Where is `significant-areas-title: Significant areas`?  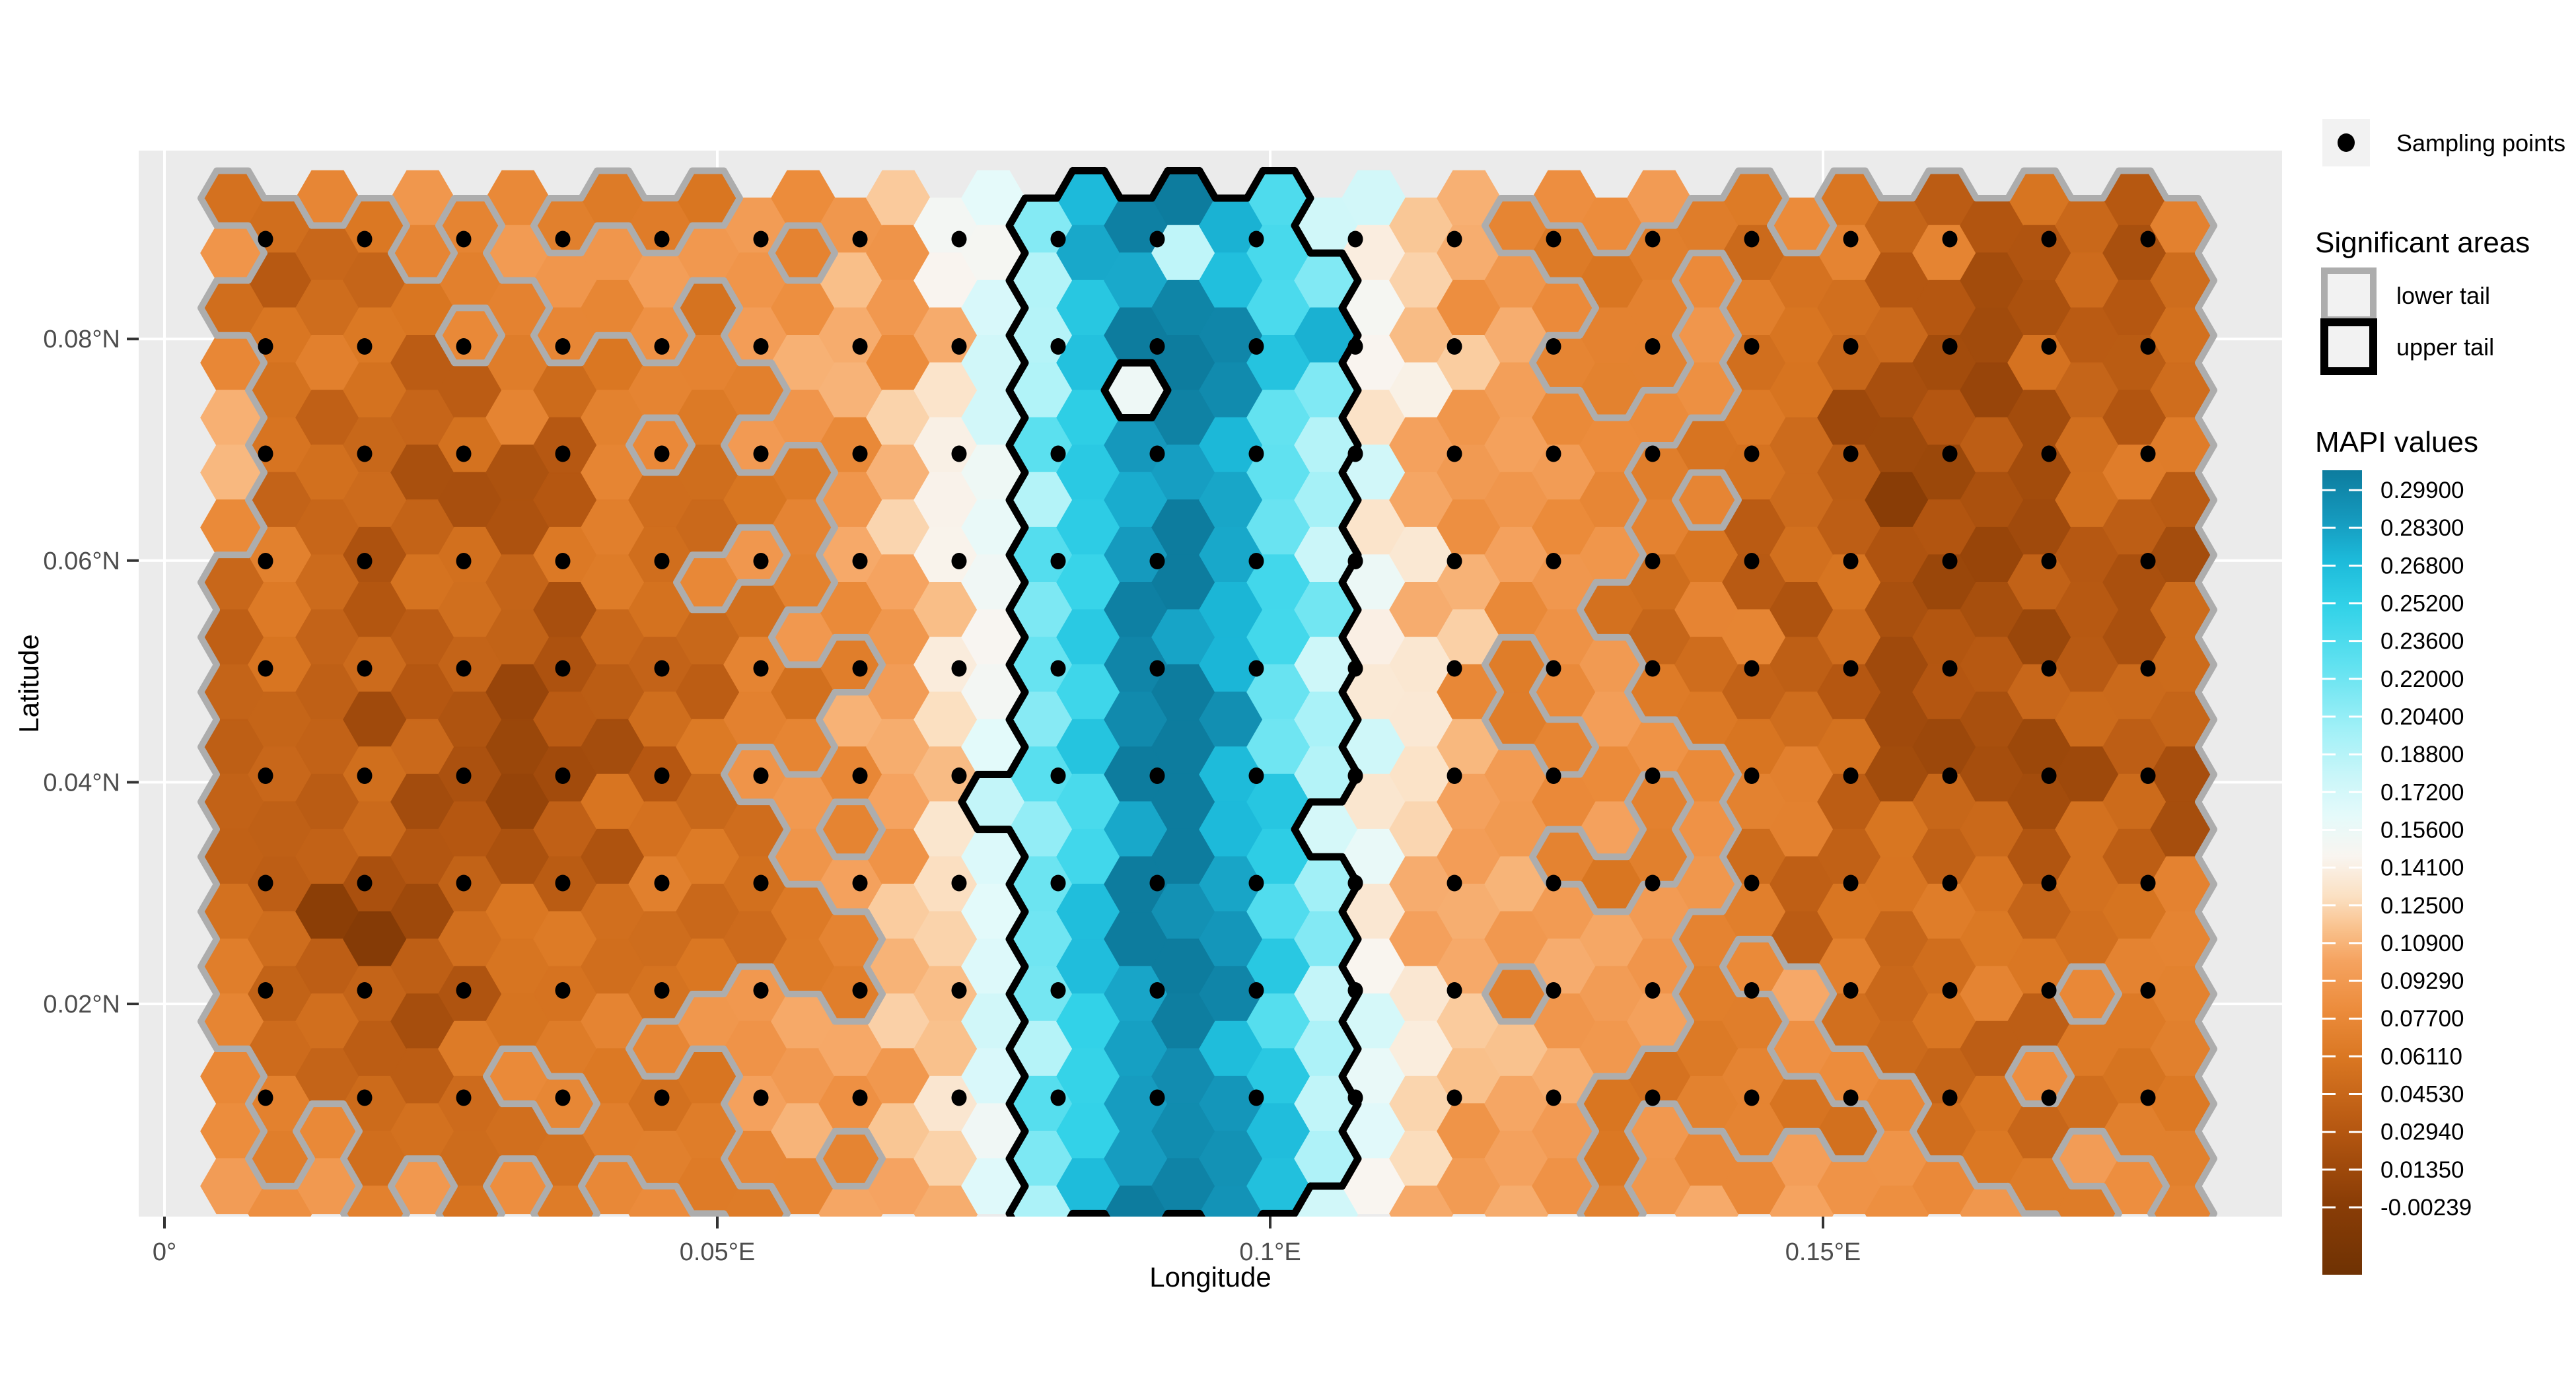 significant-areas-title: Significant areas is located at coordinates (2423, 243).